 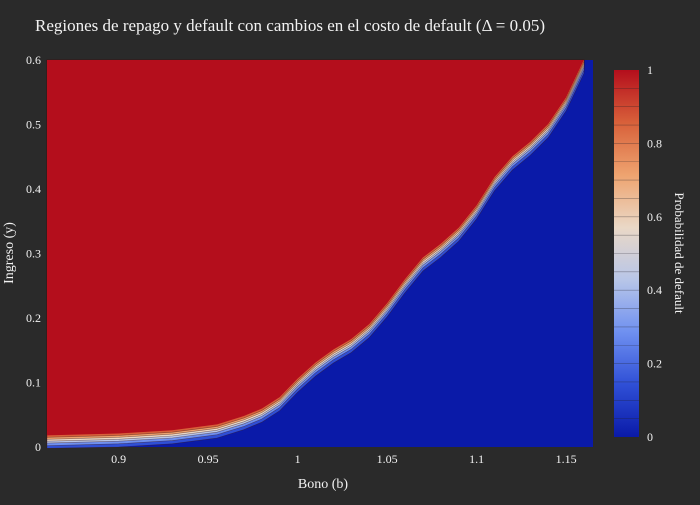 What do you see at coordinates (650, 437) in the screenshot?
I see `colorbar-tick-label: 0` at bounding box center [650, 437].